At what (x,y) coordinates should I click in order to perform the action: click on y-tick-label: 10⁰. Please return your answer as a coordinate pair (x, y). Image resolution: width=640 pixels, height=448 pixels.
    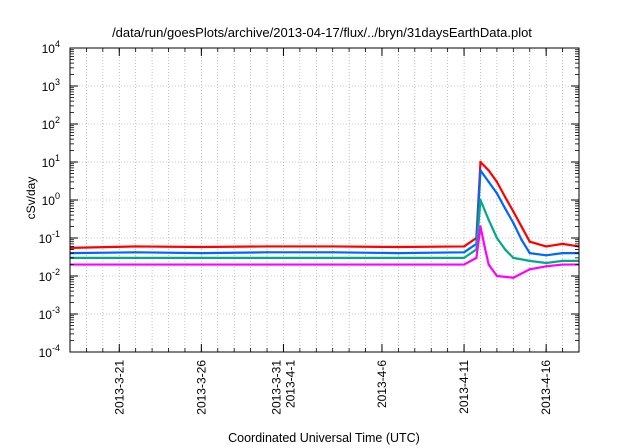
    Looking at the image, I should click on (51, 199).